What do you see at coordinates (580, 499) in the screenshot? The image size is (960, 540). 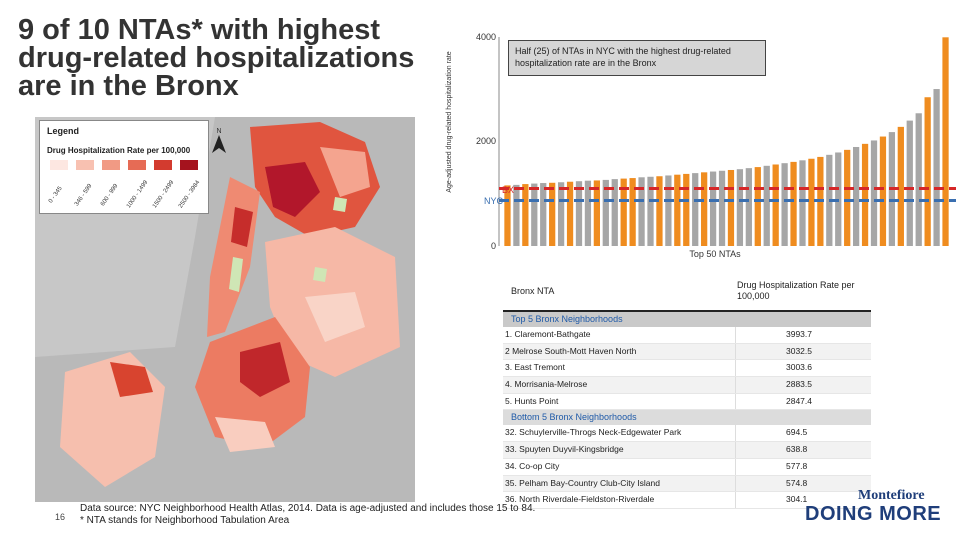 I see `row-name: 36. North Riverdale-Fieldston-Riverdale` at bounding box center [580, 499].